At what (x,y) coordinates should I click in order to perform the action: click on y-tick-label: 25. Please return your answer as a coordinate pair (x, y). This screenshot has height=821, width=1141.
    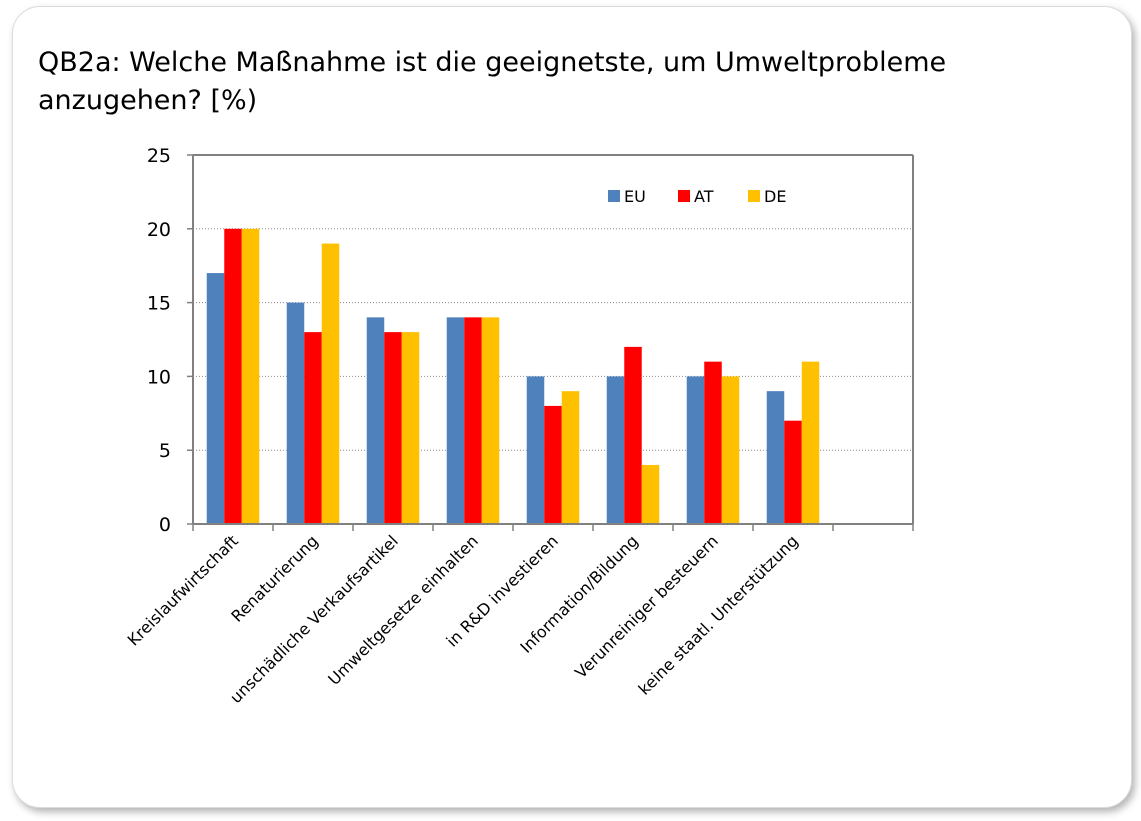
    Looking at the image, I should click on (159, 156).